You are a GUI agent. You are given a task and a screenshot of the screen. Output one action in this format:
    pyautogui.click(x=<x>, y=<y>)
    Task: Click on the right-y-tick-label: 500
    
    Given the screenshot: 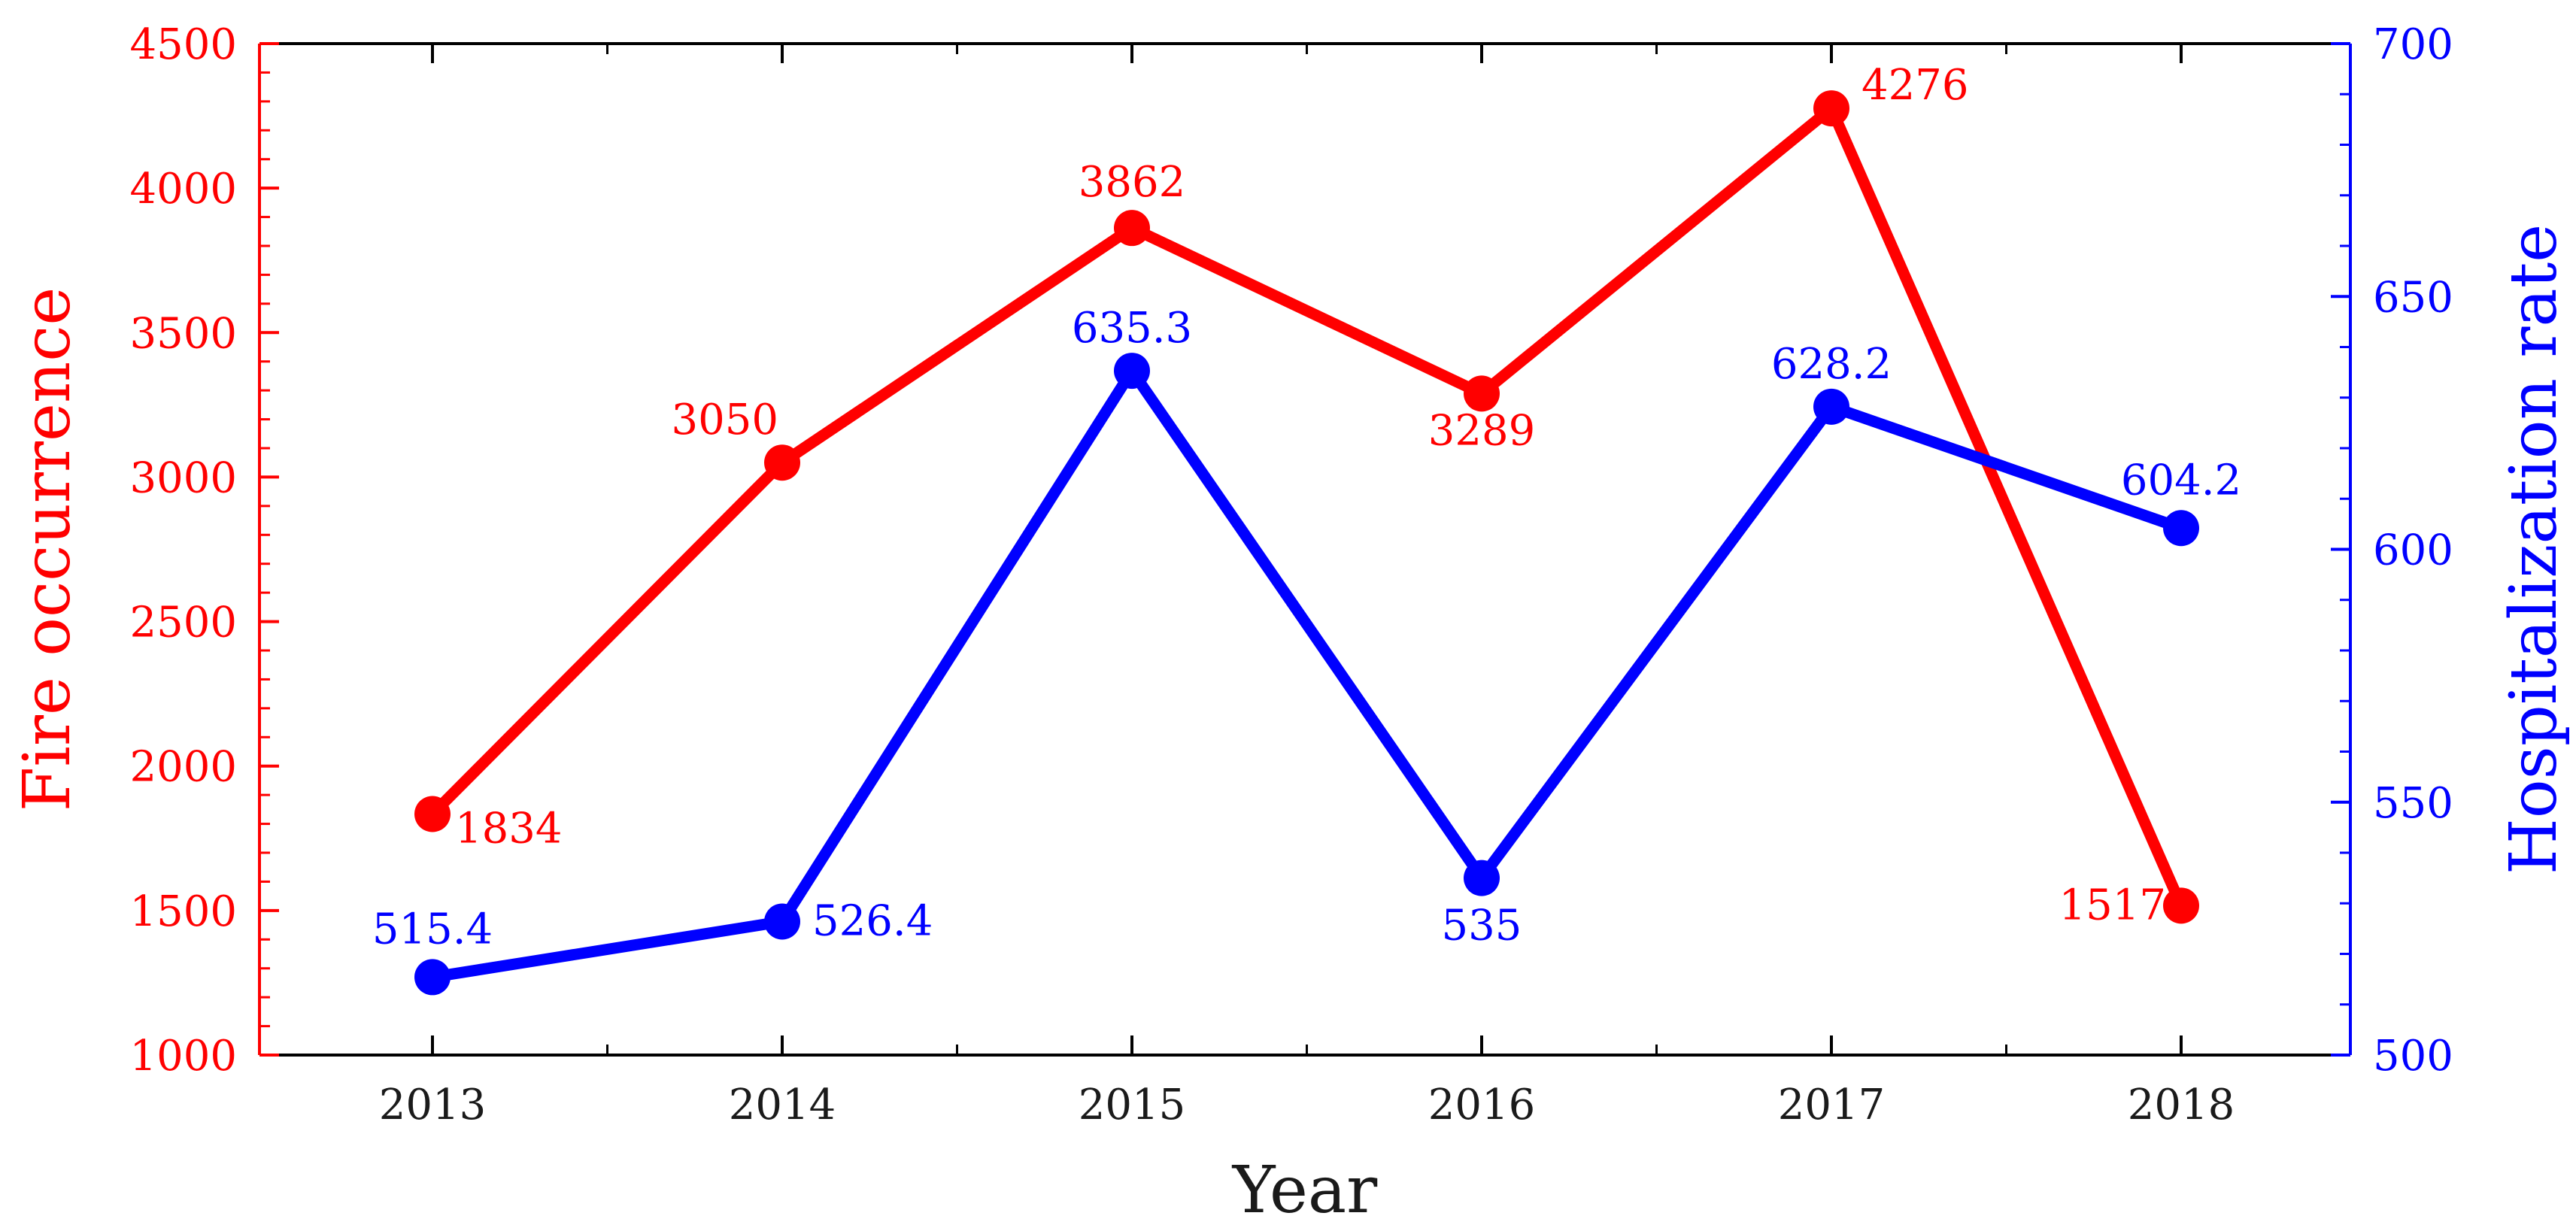 What is the action you would take?
    pyautogui.click(x=2413, y=1056)
    